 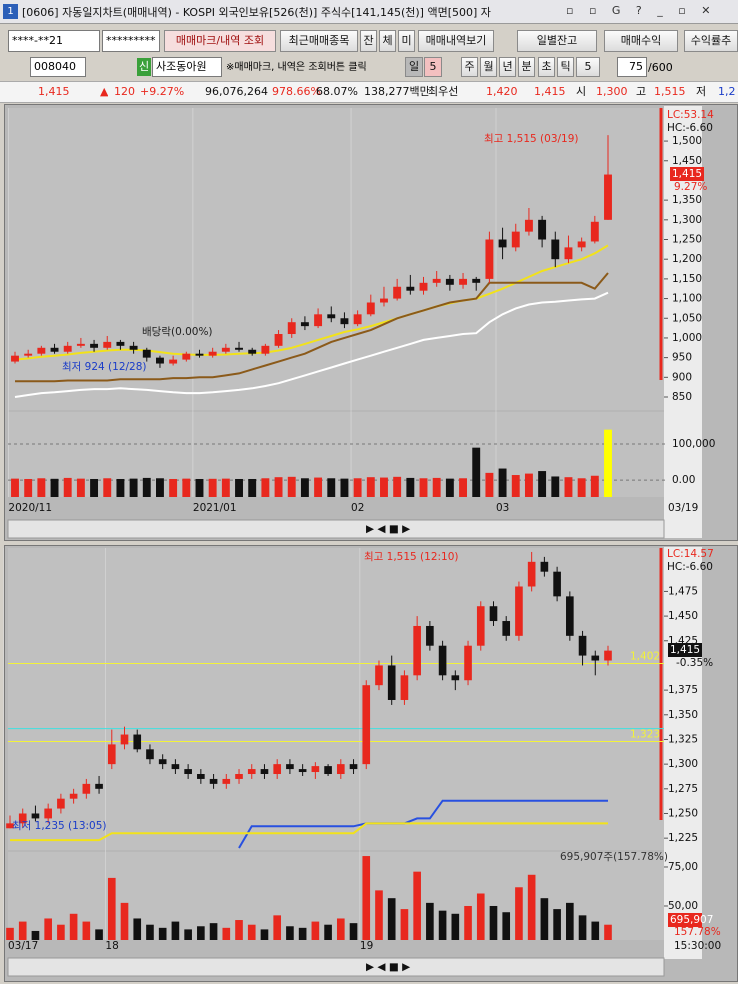 I want to click on password-input: *********, so click(x=131, y=41).